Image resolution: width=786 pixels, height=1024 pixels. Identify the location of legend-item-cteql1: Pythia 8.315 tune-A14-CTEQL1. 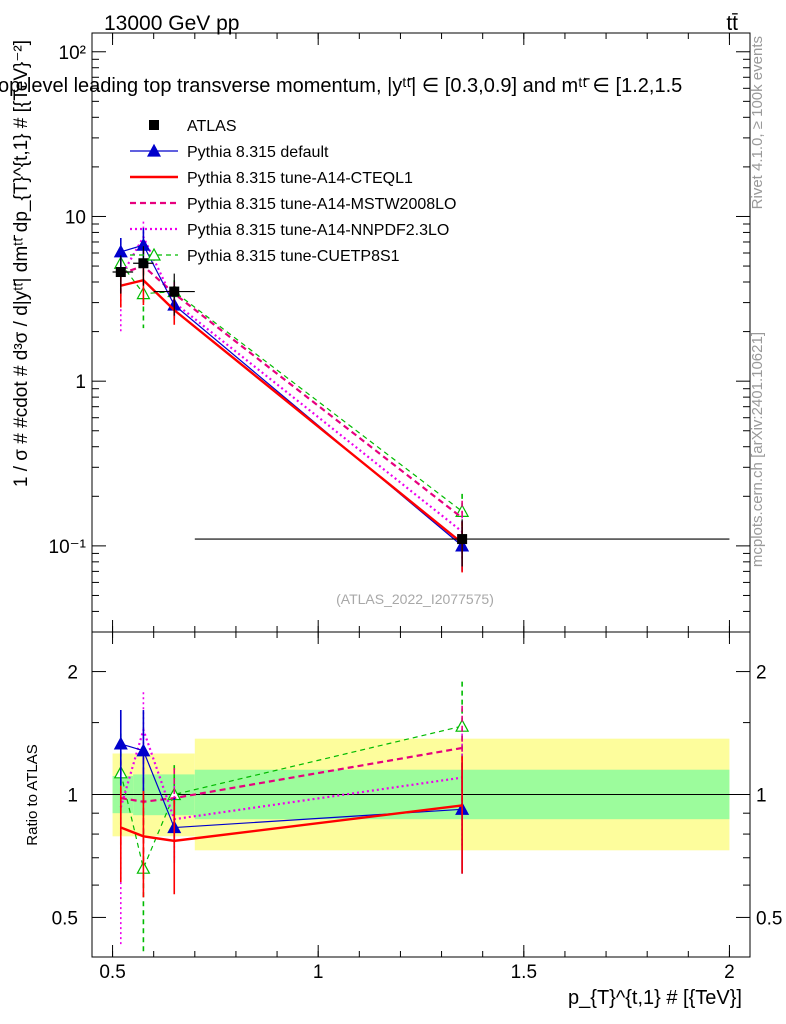
(271, 178).